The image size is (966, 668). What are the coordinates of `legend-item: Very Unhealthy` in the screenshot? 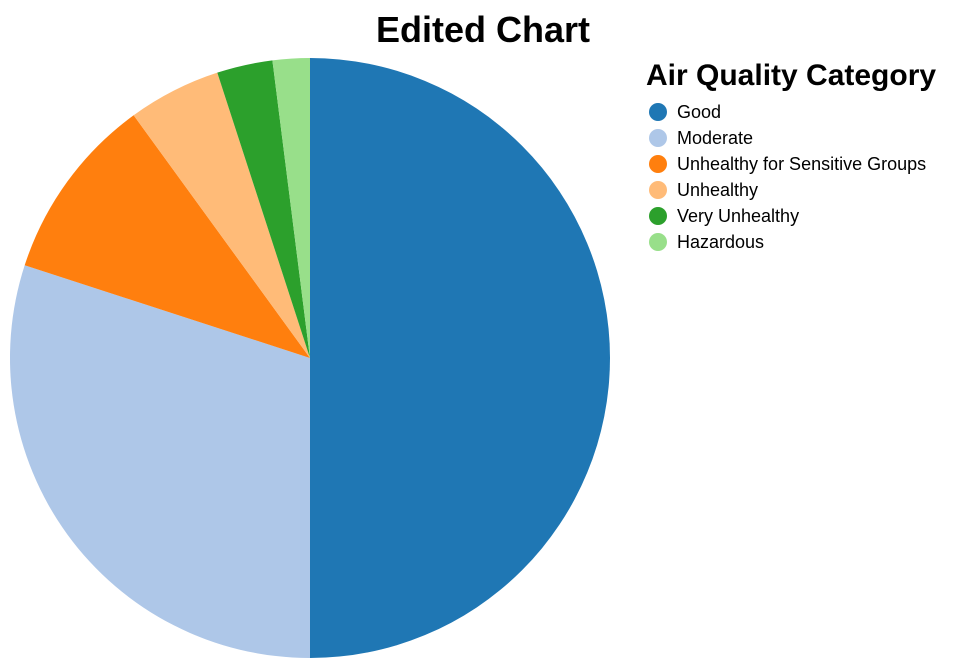 It's located at (724, 216).